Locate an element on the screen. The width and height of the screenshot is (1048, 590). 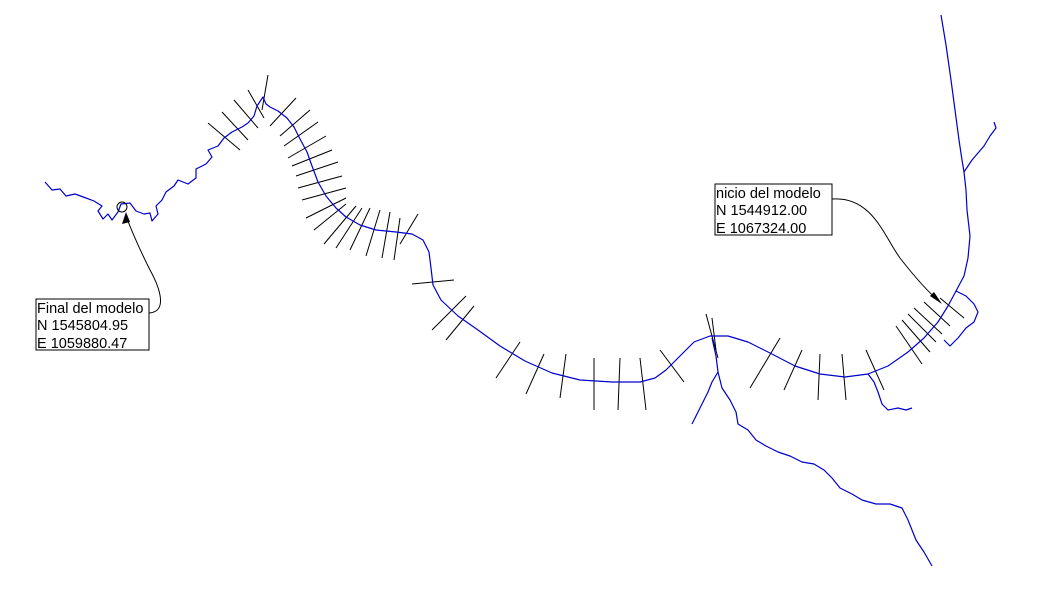
end-label-box is located at coordinates (92, 324).